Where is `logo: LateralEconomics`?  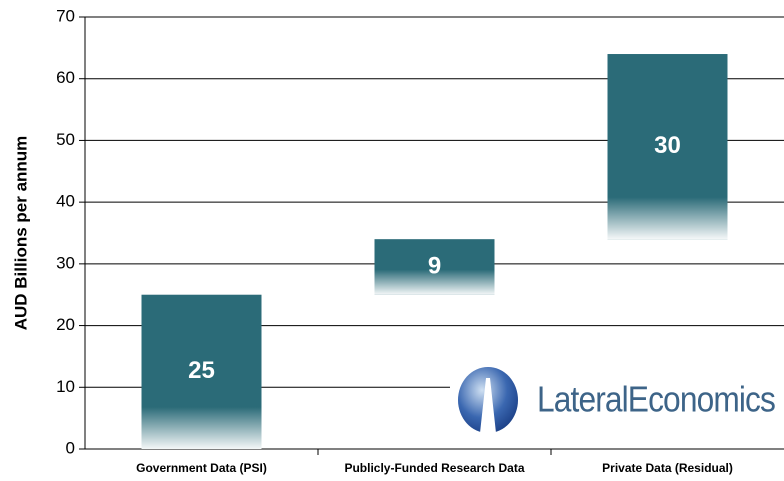 logo: LateralEconomics is located at coordinates (617, 400).